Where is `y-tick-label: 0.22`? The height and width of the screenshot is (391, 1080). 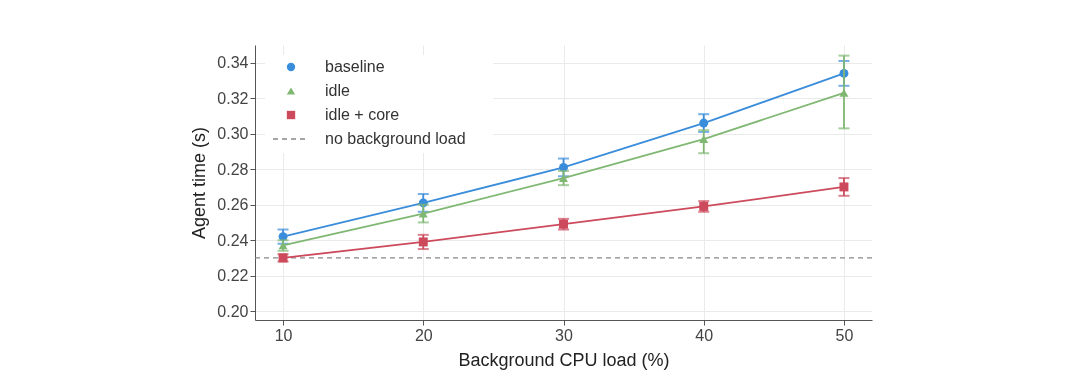 y-tick-label: 0.22 is located at coordinates (233, 276).